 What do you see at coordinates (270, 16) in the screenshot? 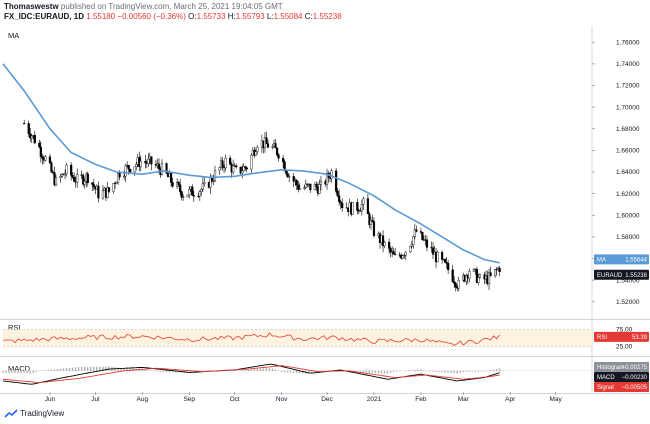
I see `low-label: L:` at bounding box center [270, 16].